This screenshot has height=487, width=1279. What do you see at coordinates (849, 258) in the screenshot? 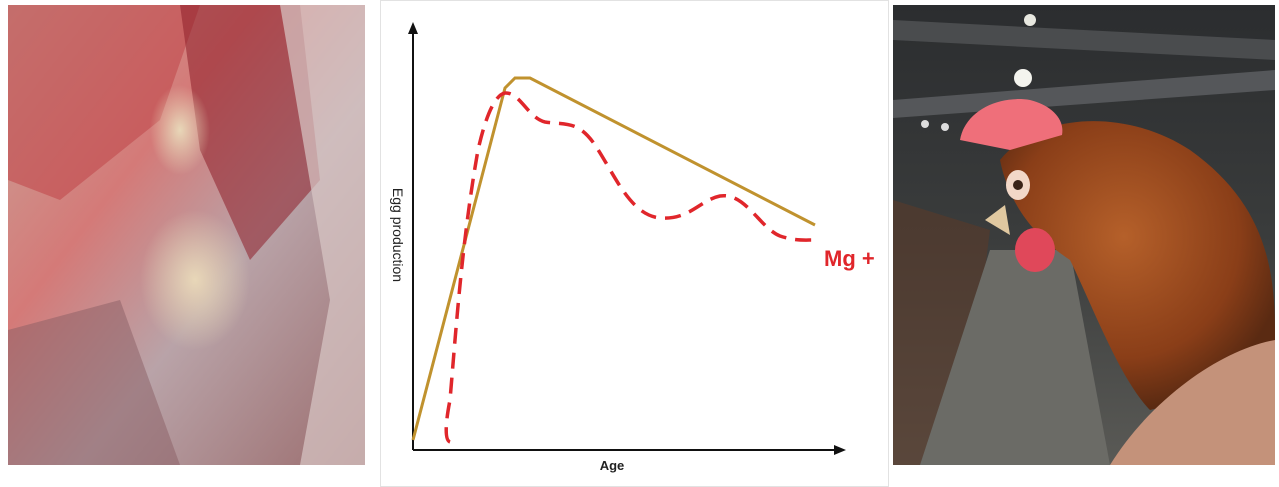
I see `series-label: Mg +` at bounding box center [849, 258].